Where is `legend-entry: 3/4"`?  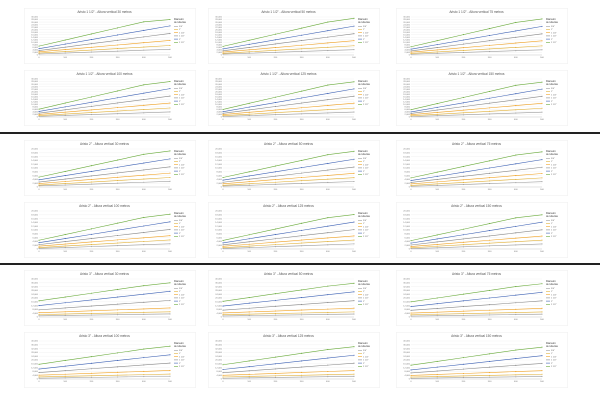
legend-entry: 3/4" is located at coordinates (365, 89).